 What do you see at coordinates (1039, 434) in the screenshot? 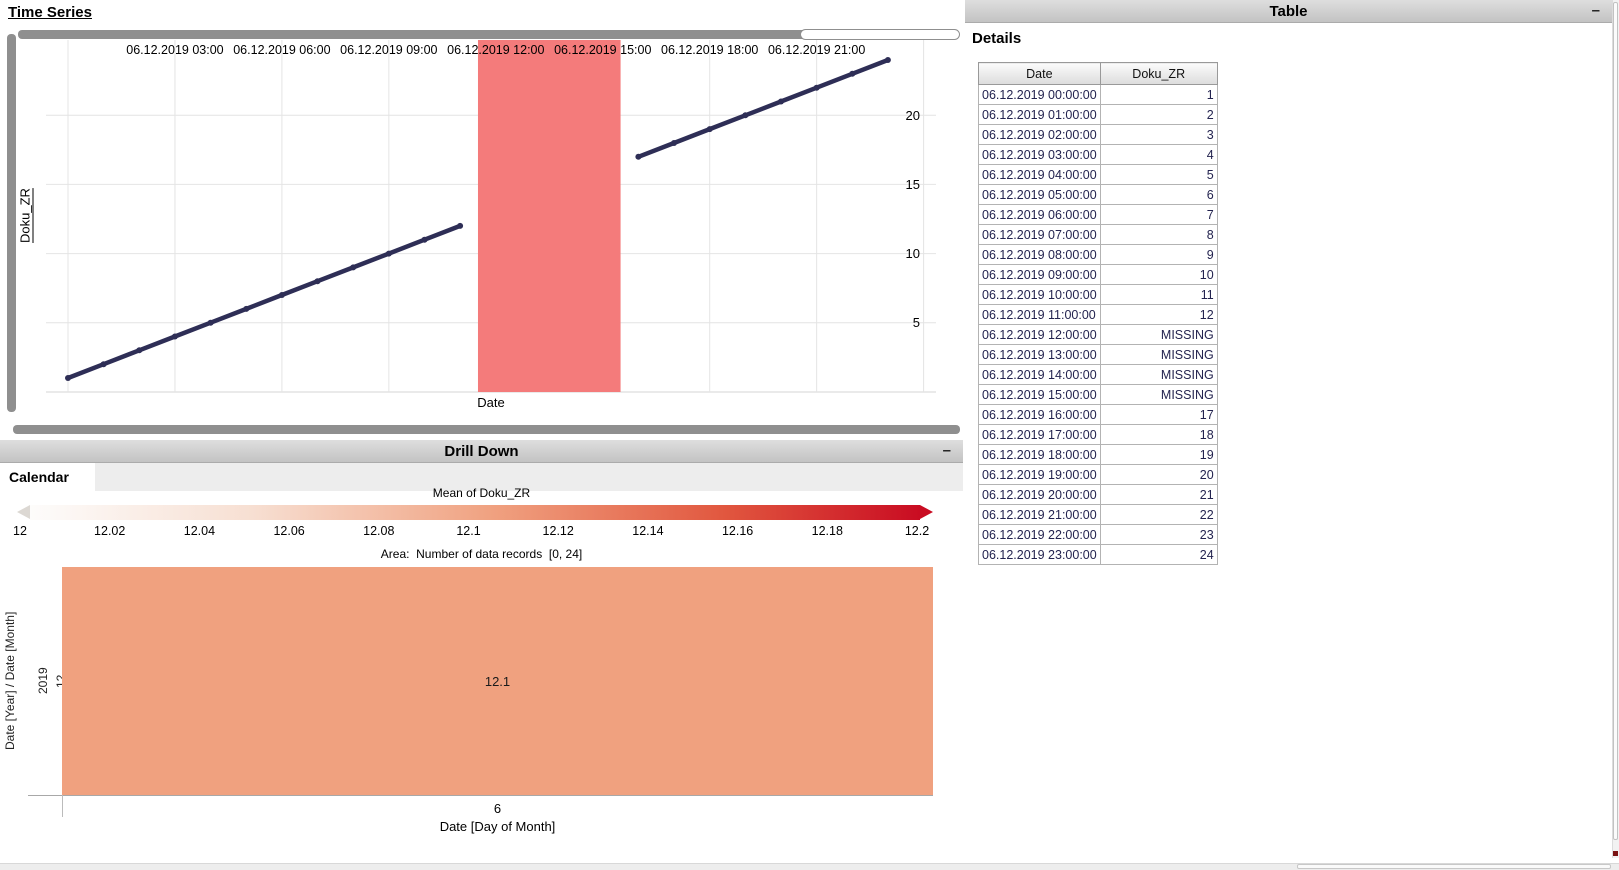
I see `cell-date: 06.12.2019 17:00:00` at bounding box center [1039, 434].